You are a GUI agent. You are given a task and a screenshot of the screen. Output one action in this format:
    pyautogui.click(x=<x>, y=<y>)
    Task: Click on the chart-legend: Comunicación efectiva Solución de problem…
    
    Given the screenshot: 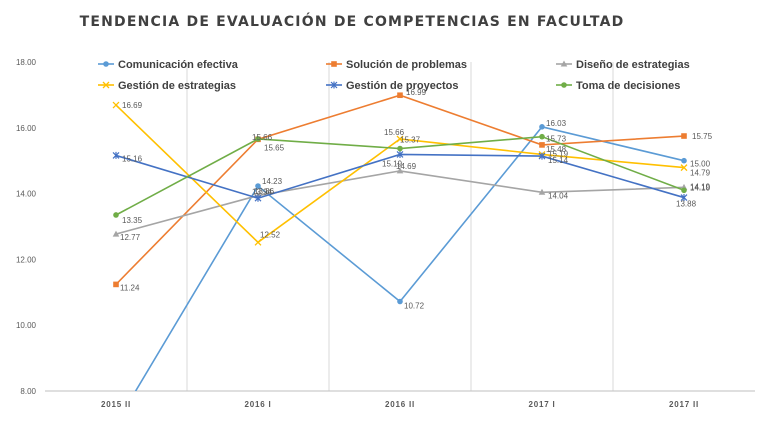 What is the action you would take?
    pyautogui.click(x=394, y=75)
    